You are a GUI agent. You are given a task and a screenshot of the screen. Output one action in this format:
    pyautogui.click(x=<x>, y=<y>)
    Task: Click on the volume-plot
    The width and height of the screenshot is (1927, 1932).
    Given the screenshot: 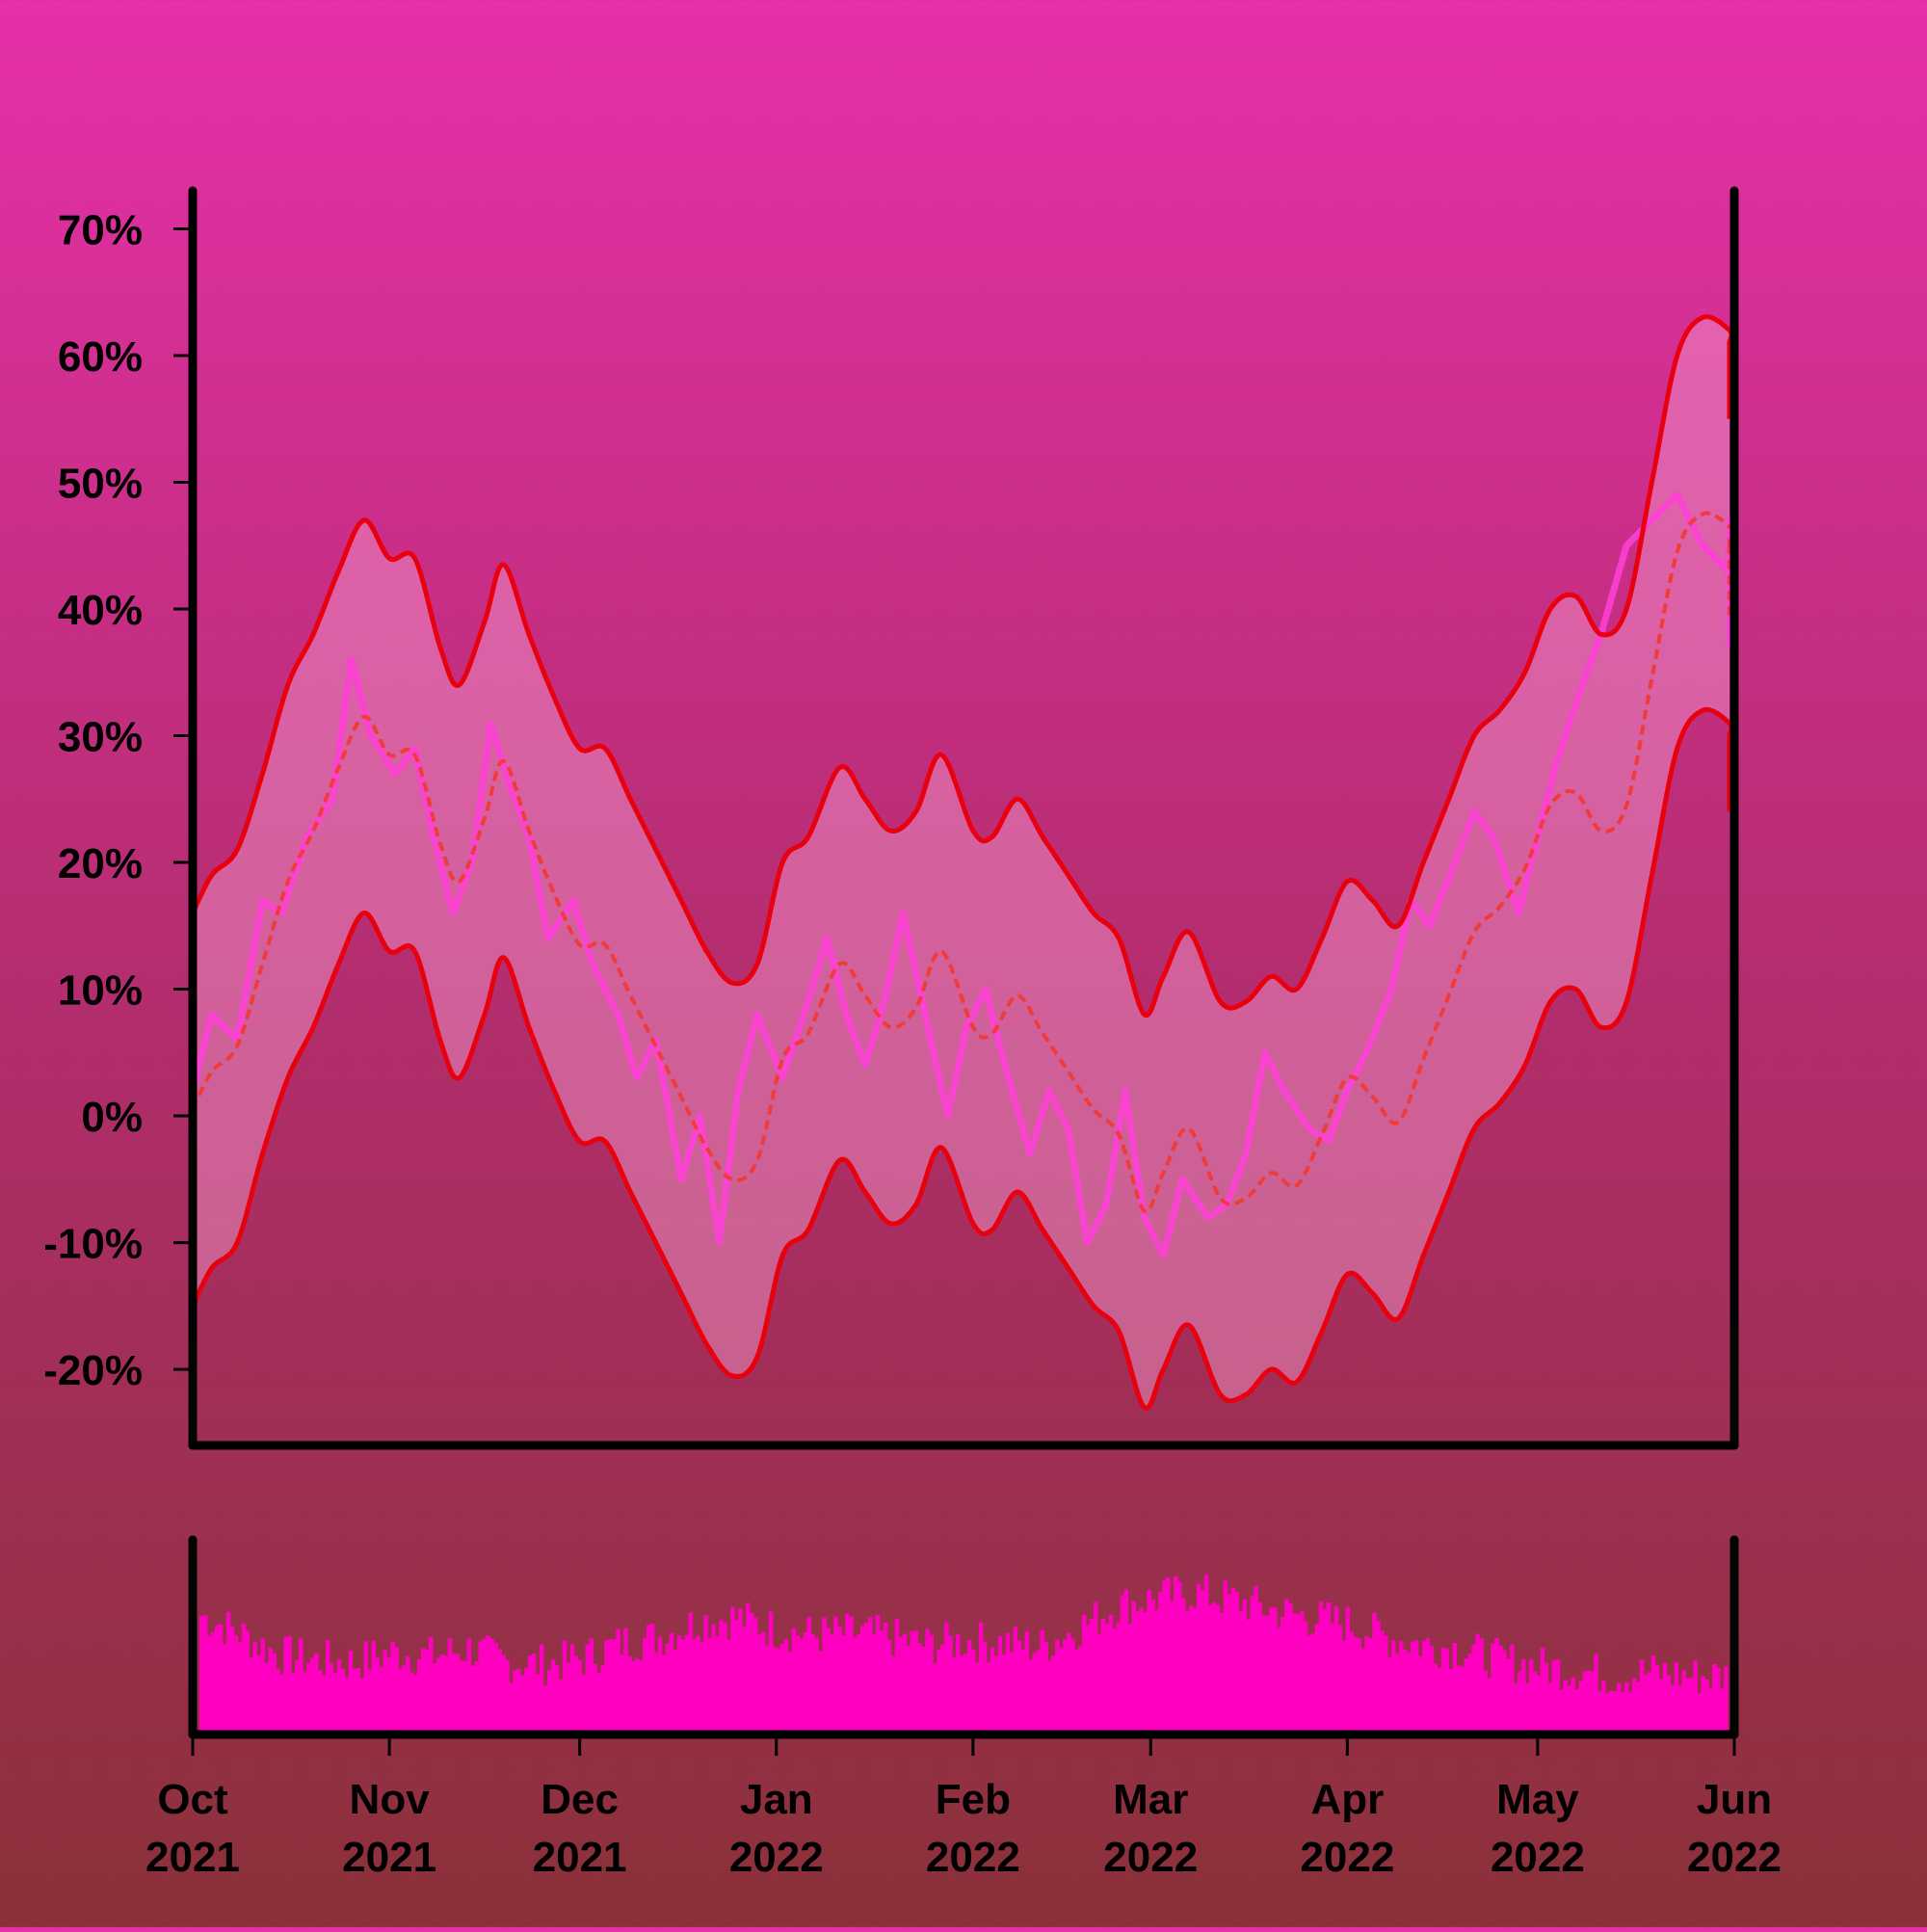 What is the action you would take?
    pyautogui.click(x=964, y=1654)
    